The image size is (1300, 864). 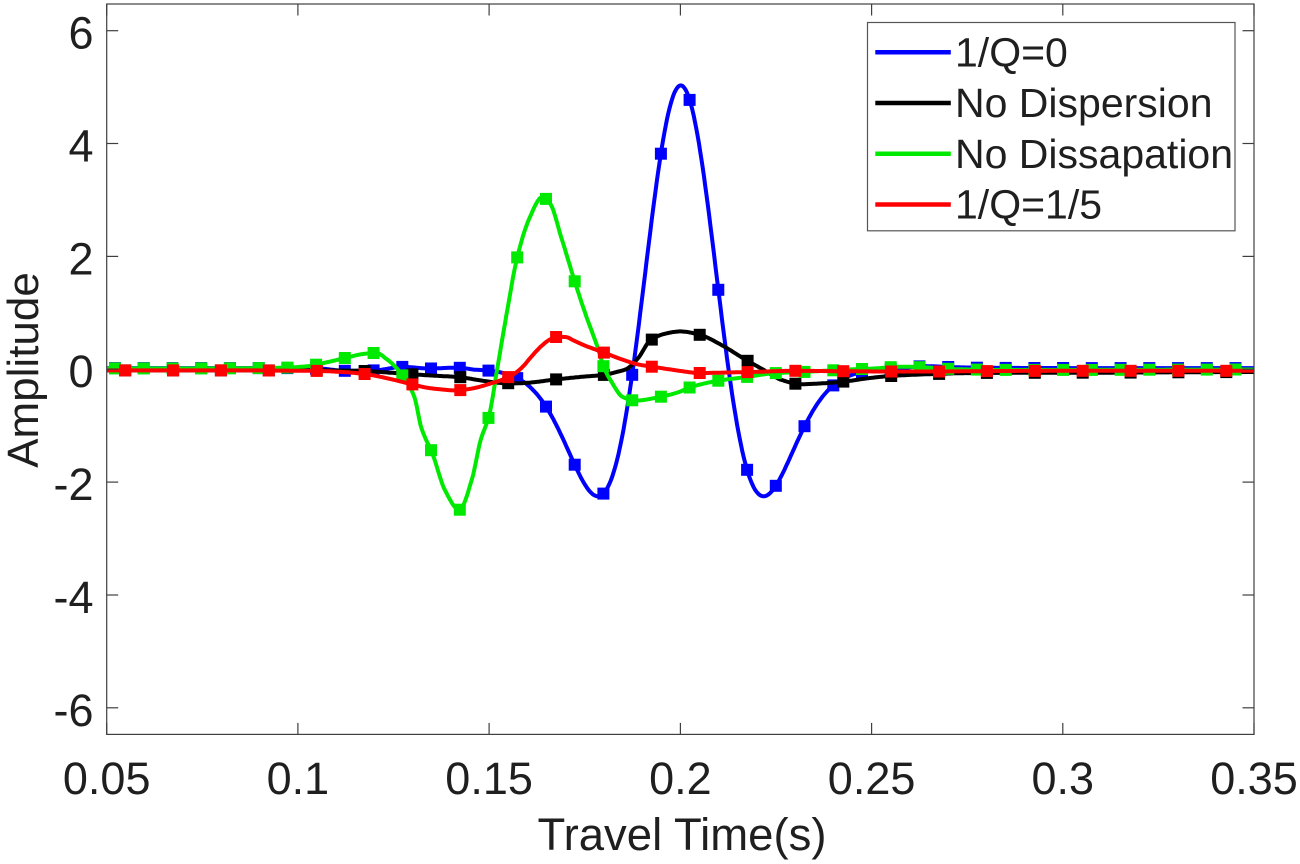 What do you see at coordinates (681, 834) in the screenshot?
I see `svg-text: Travel Time(s)` at bounding box center [681, 834].